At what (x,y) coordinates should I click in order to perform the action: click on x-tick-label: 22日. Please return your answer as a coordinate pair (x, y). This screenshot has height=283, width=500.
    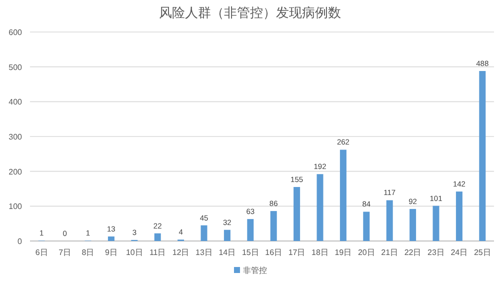
    Looking at the image, I should click on (413, 252).